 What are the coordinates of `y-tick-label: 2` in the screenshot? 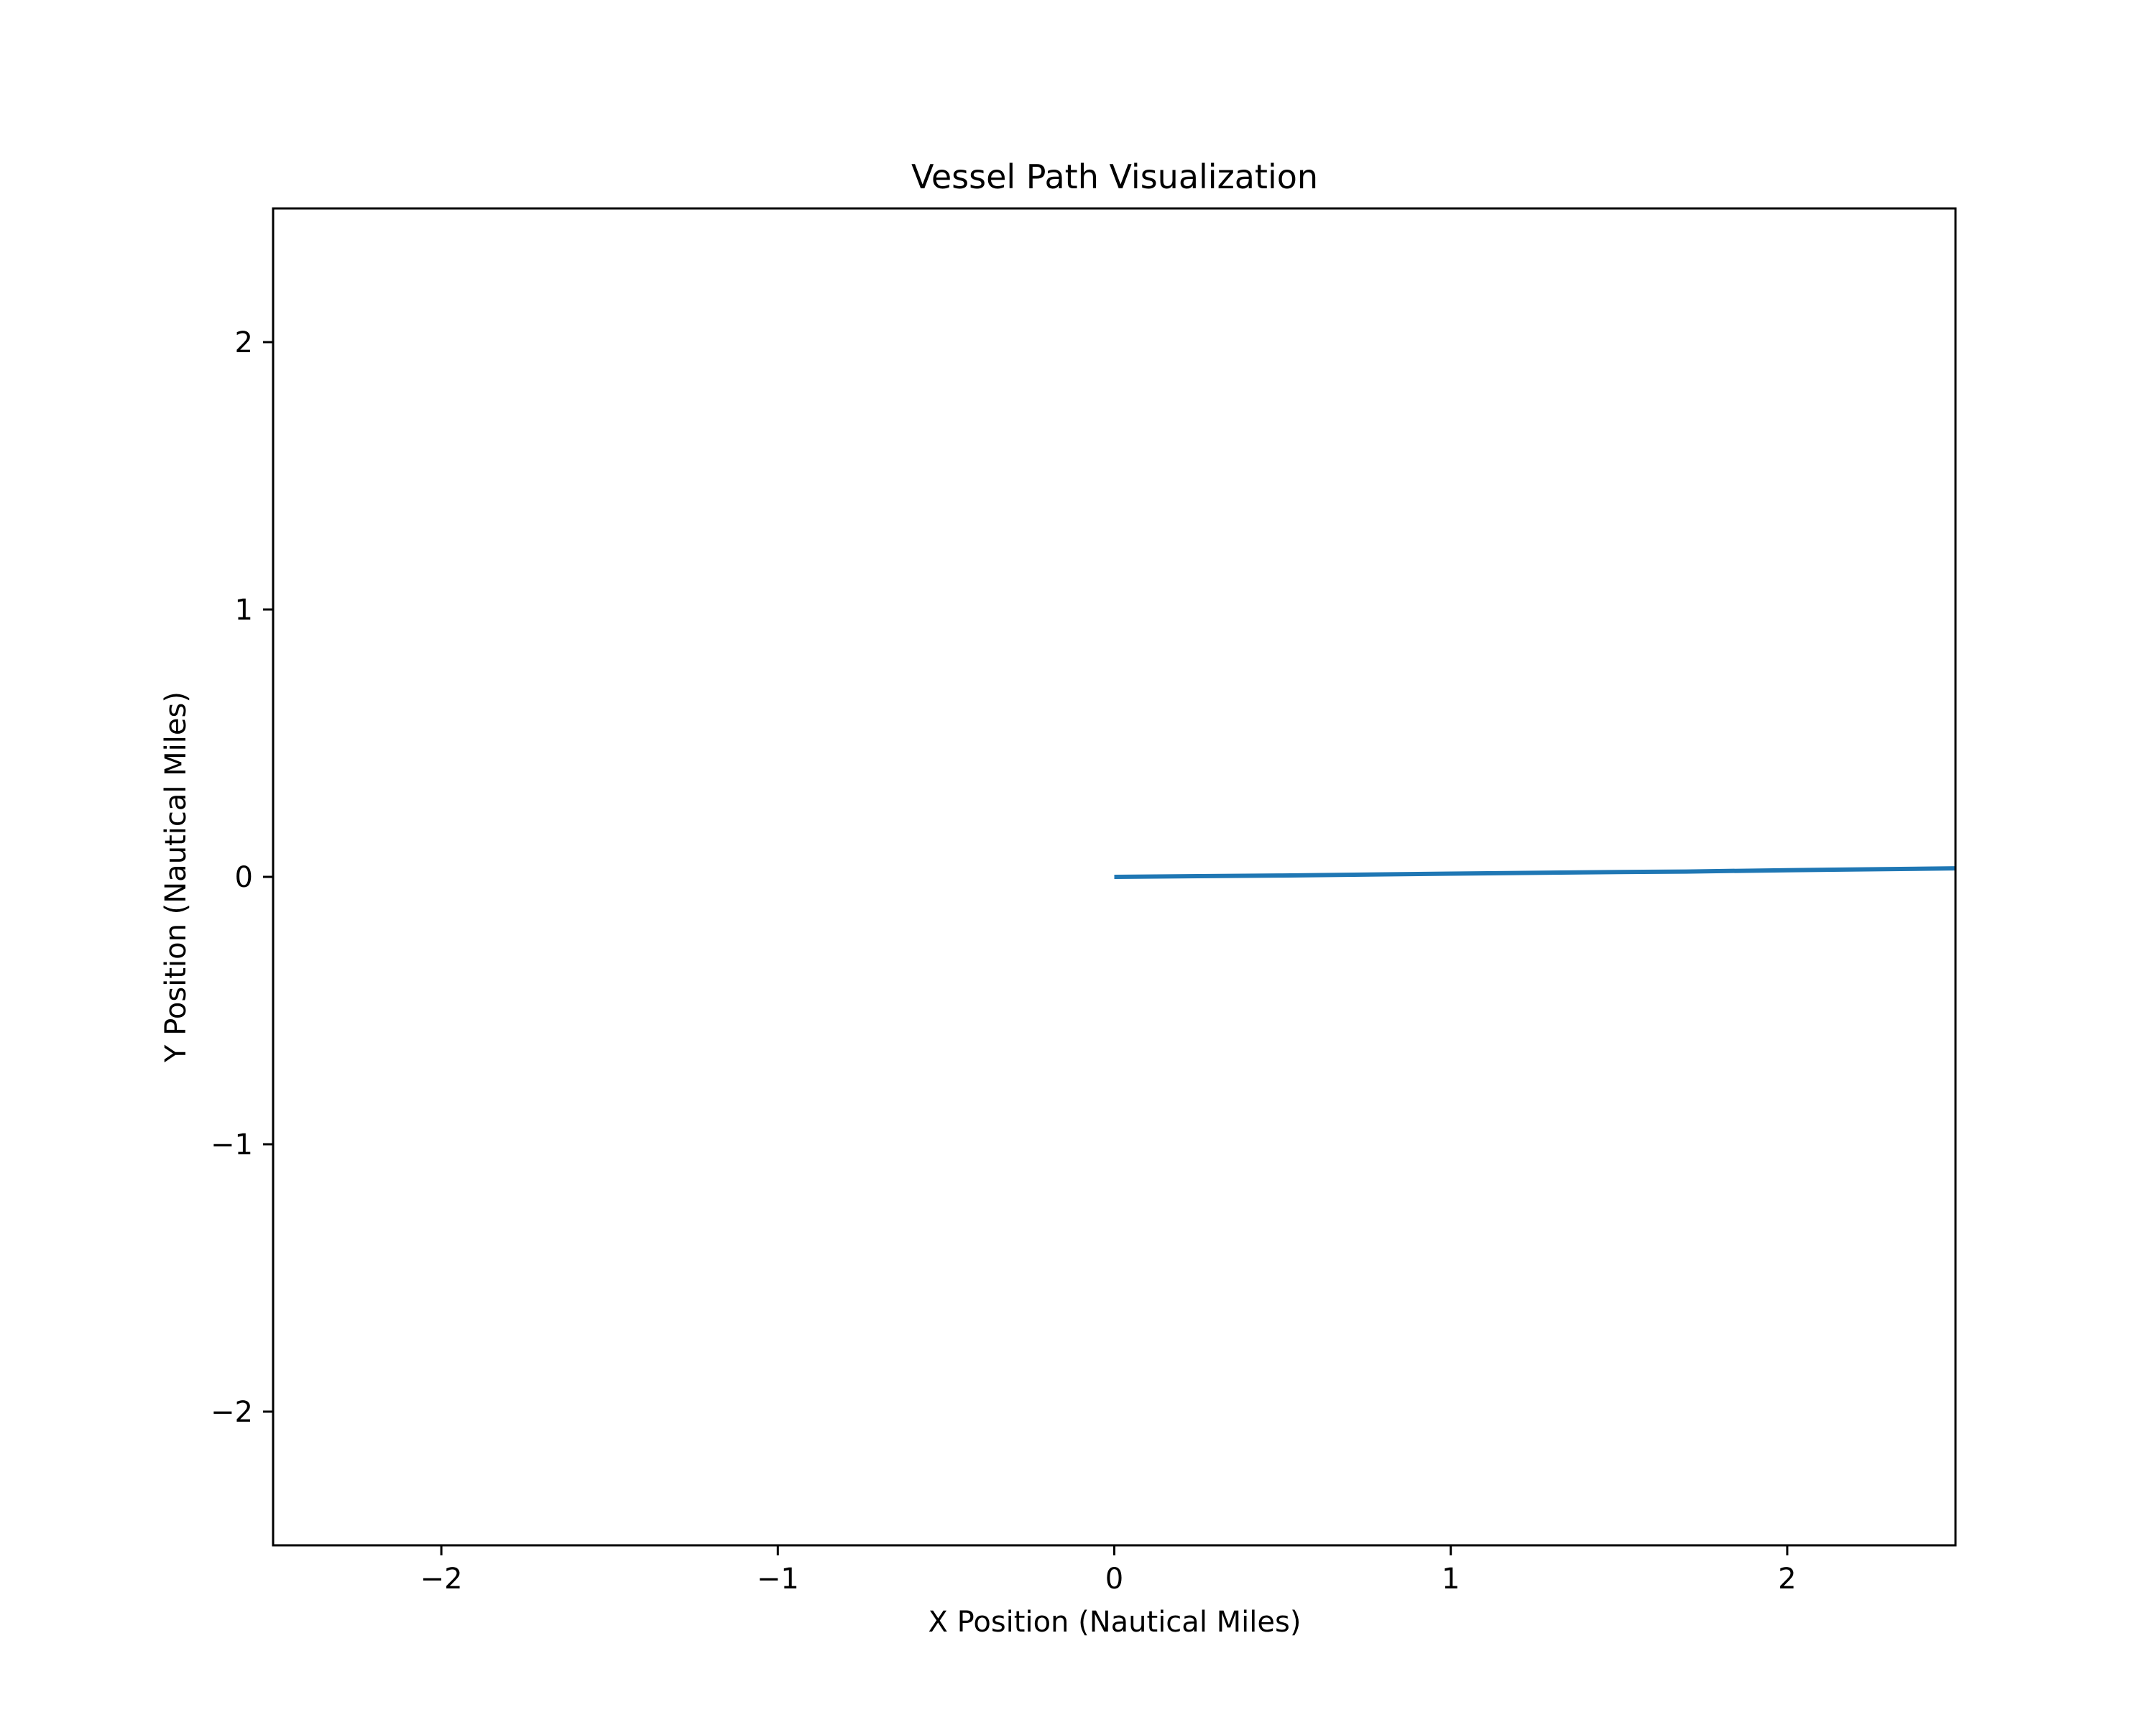 It's located at (244, 342).